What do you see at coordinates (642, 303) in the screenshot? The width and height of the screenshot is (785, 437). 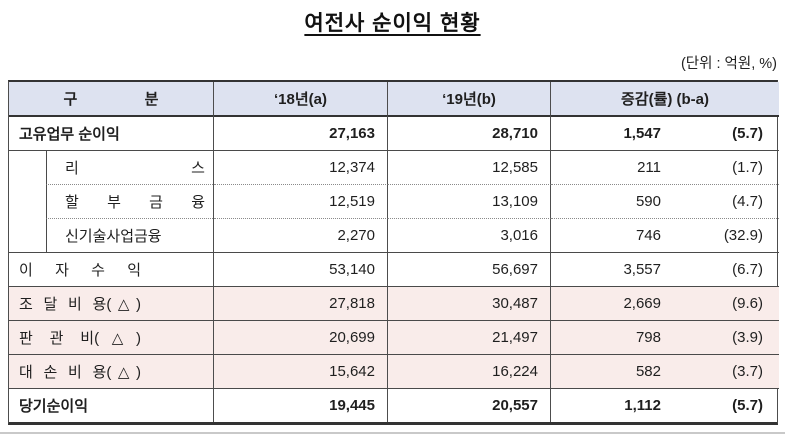 I see `change-amount: 2,669` at bounding box center [642, 303].